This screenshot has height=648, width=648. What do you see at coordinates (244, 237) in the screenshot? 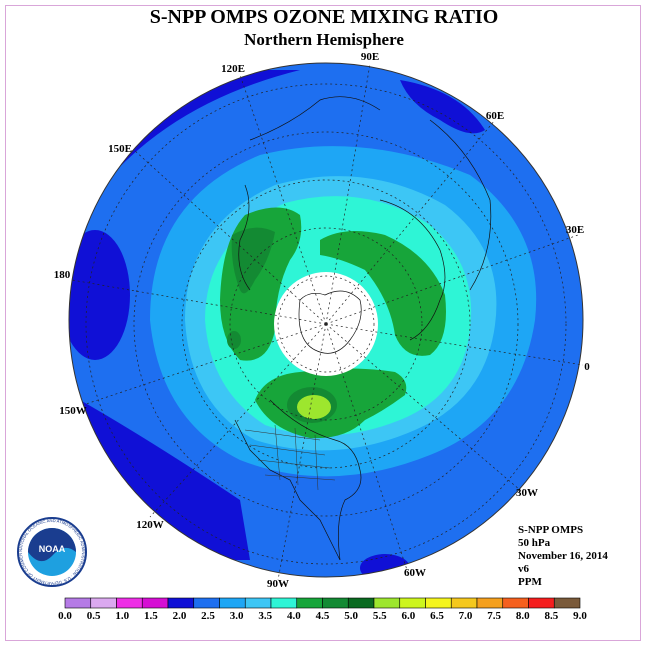
I see `siberia-coast` at bounding box center [244, 237].